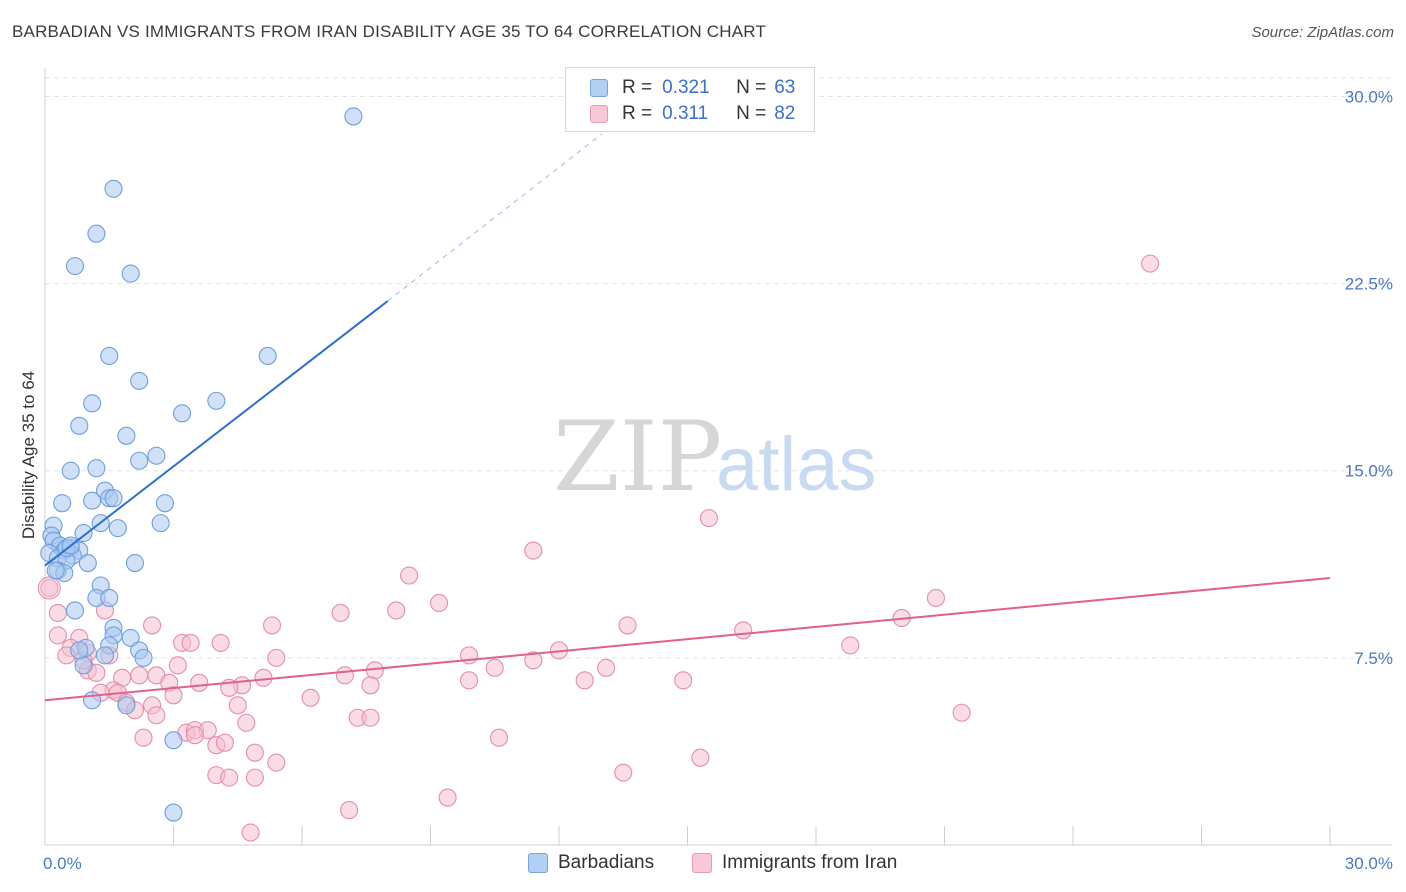 The height and width of the screenshot is (892, 1406). Describe the element at coordinates (62, 863) in the screenshot. I see `x-tick-label: 0.0%` at that location.